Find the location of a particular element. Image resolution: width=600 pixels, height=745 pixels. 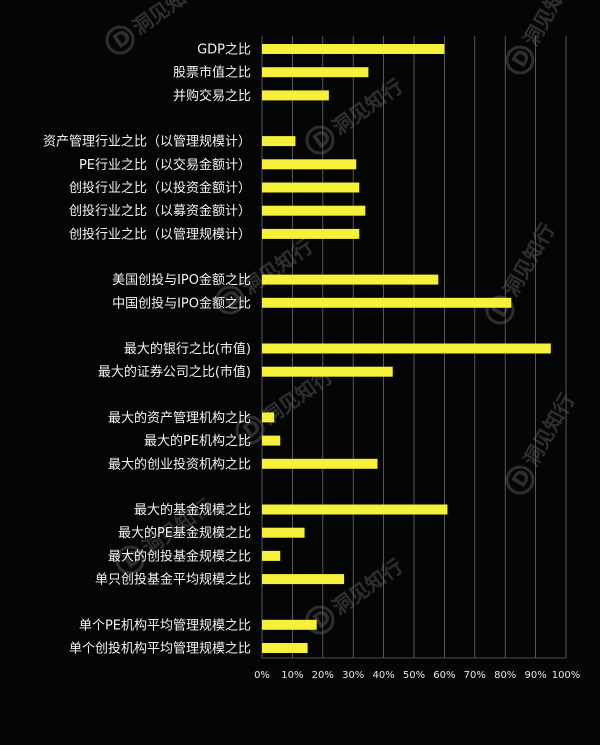

category-label-1-4: 创投行业之比（以管理规模计） is located at coordinates (160, 234).